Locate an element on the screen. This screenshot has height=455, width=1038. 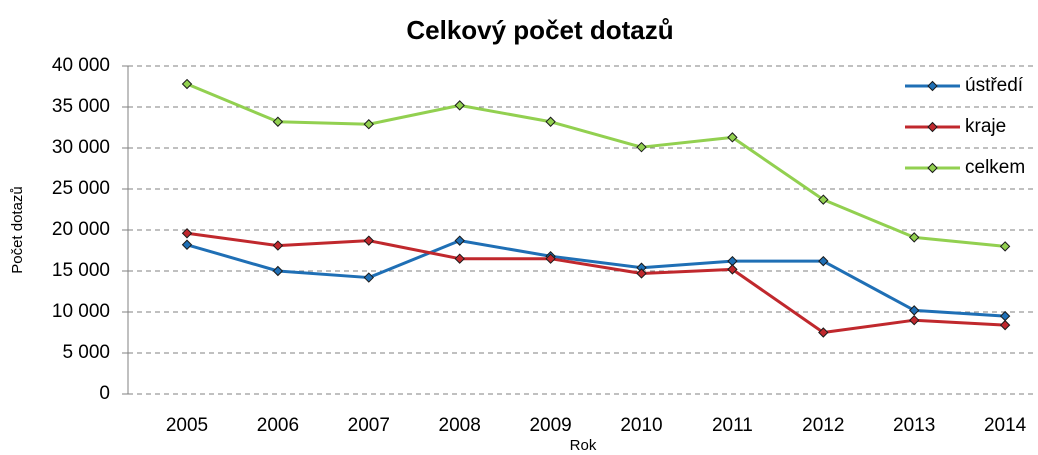
y-tick-label: 15 000 is located at coordinates (81, 270).